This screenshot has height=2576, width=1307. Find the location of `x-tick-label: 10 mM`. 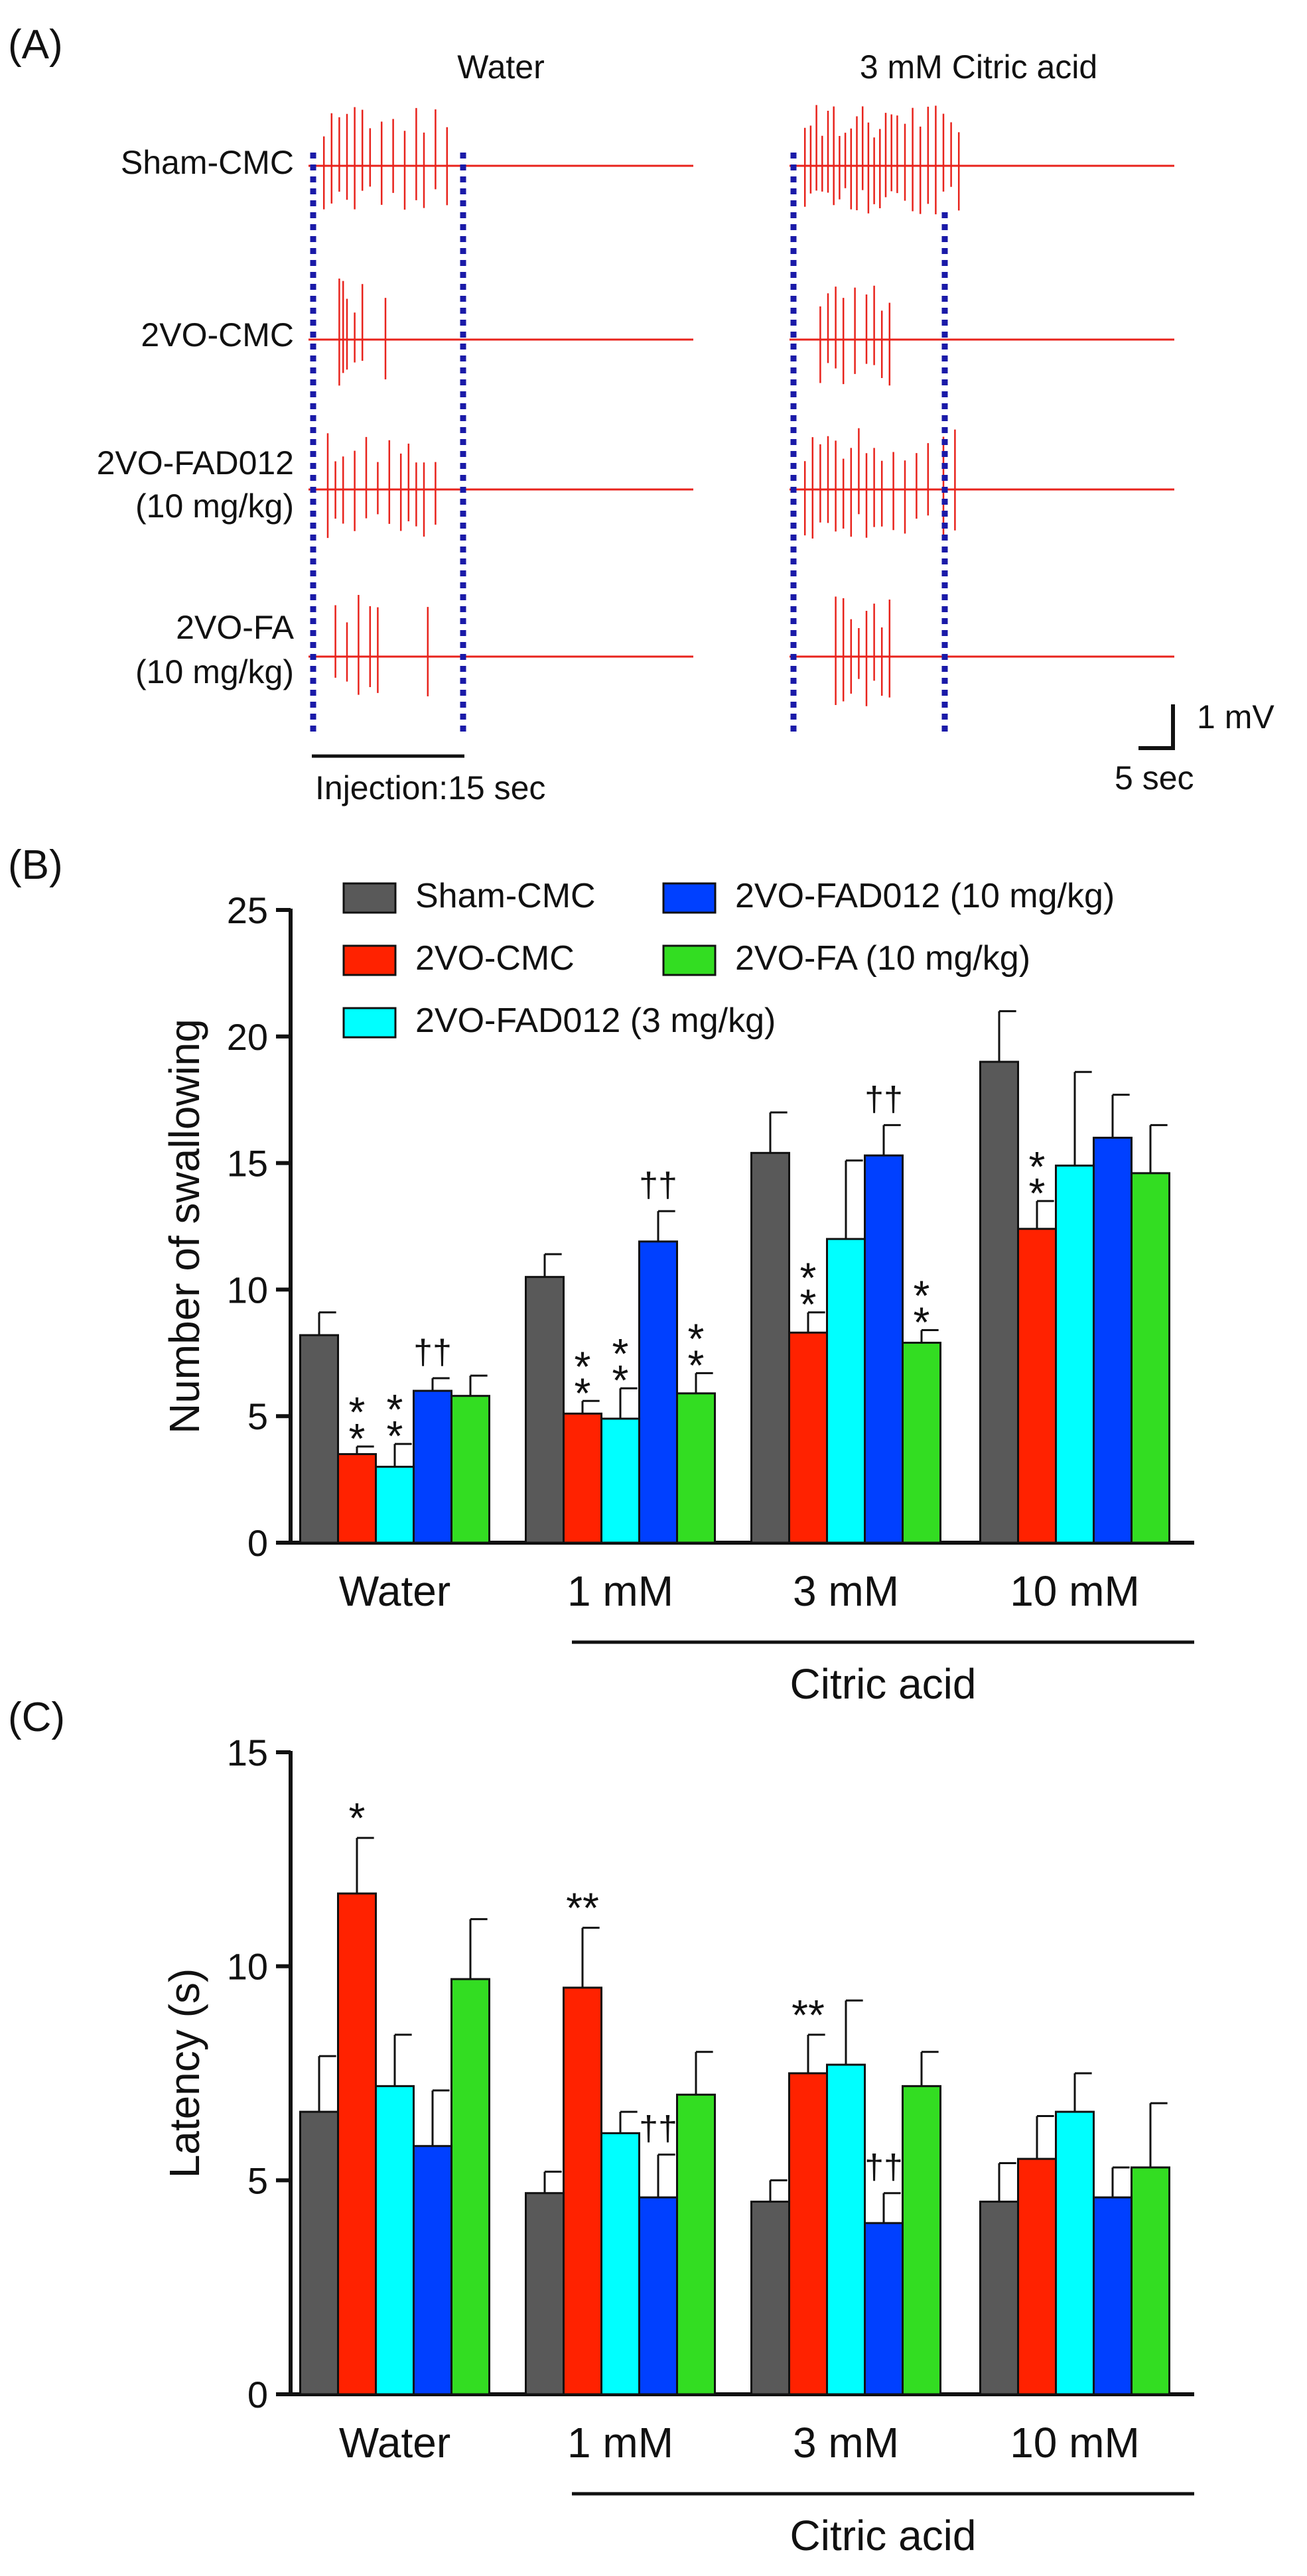

x-tick-label: 10 mM is located at coordinates (1075, 1591).